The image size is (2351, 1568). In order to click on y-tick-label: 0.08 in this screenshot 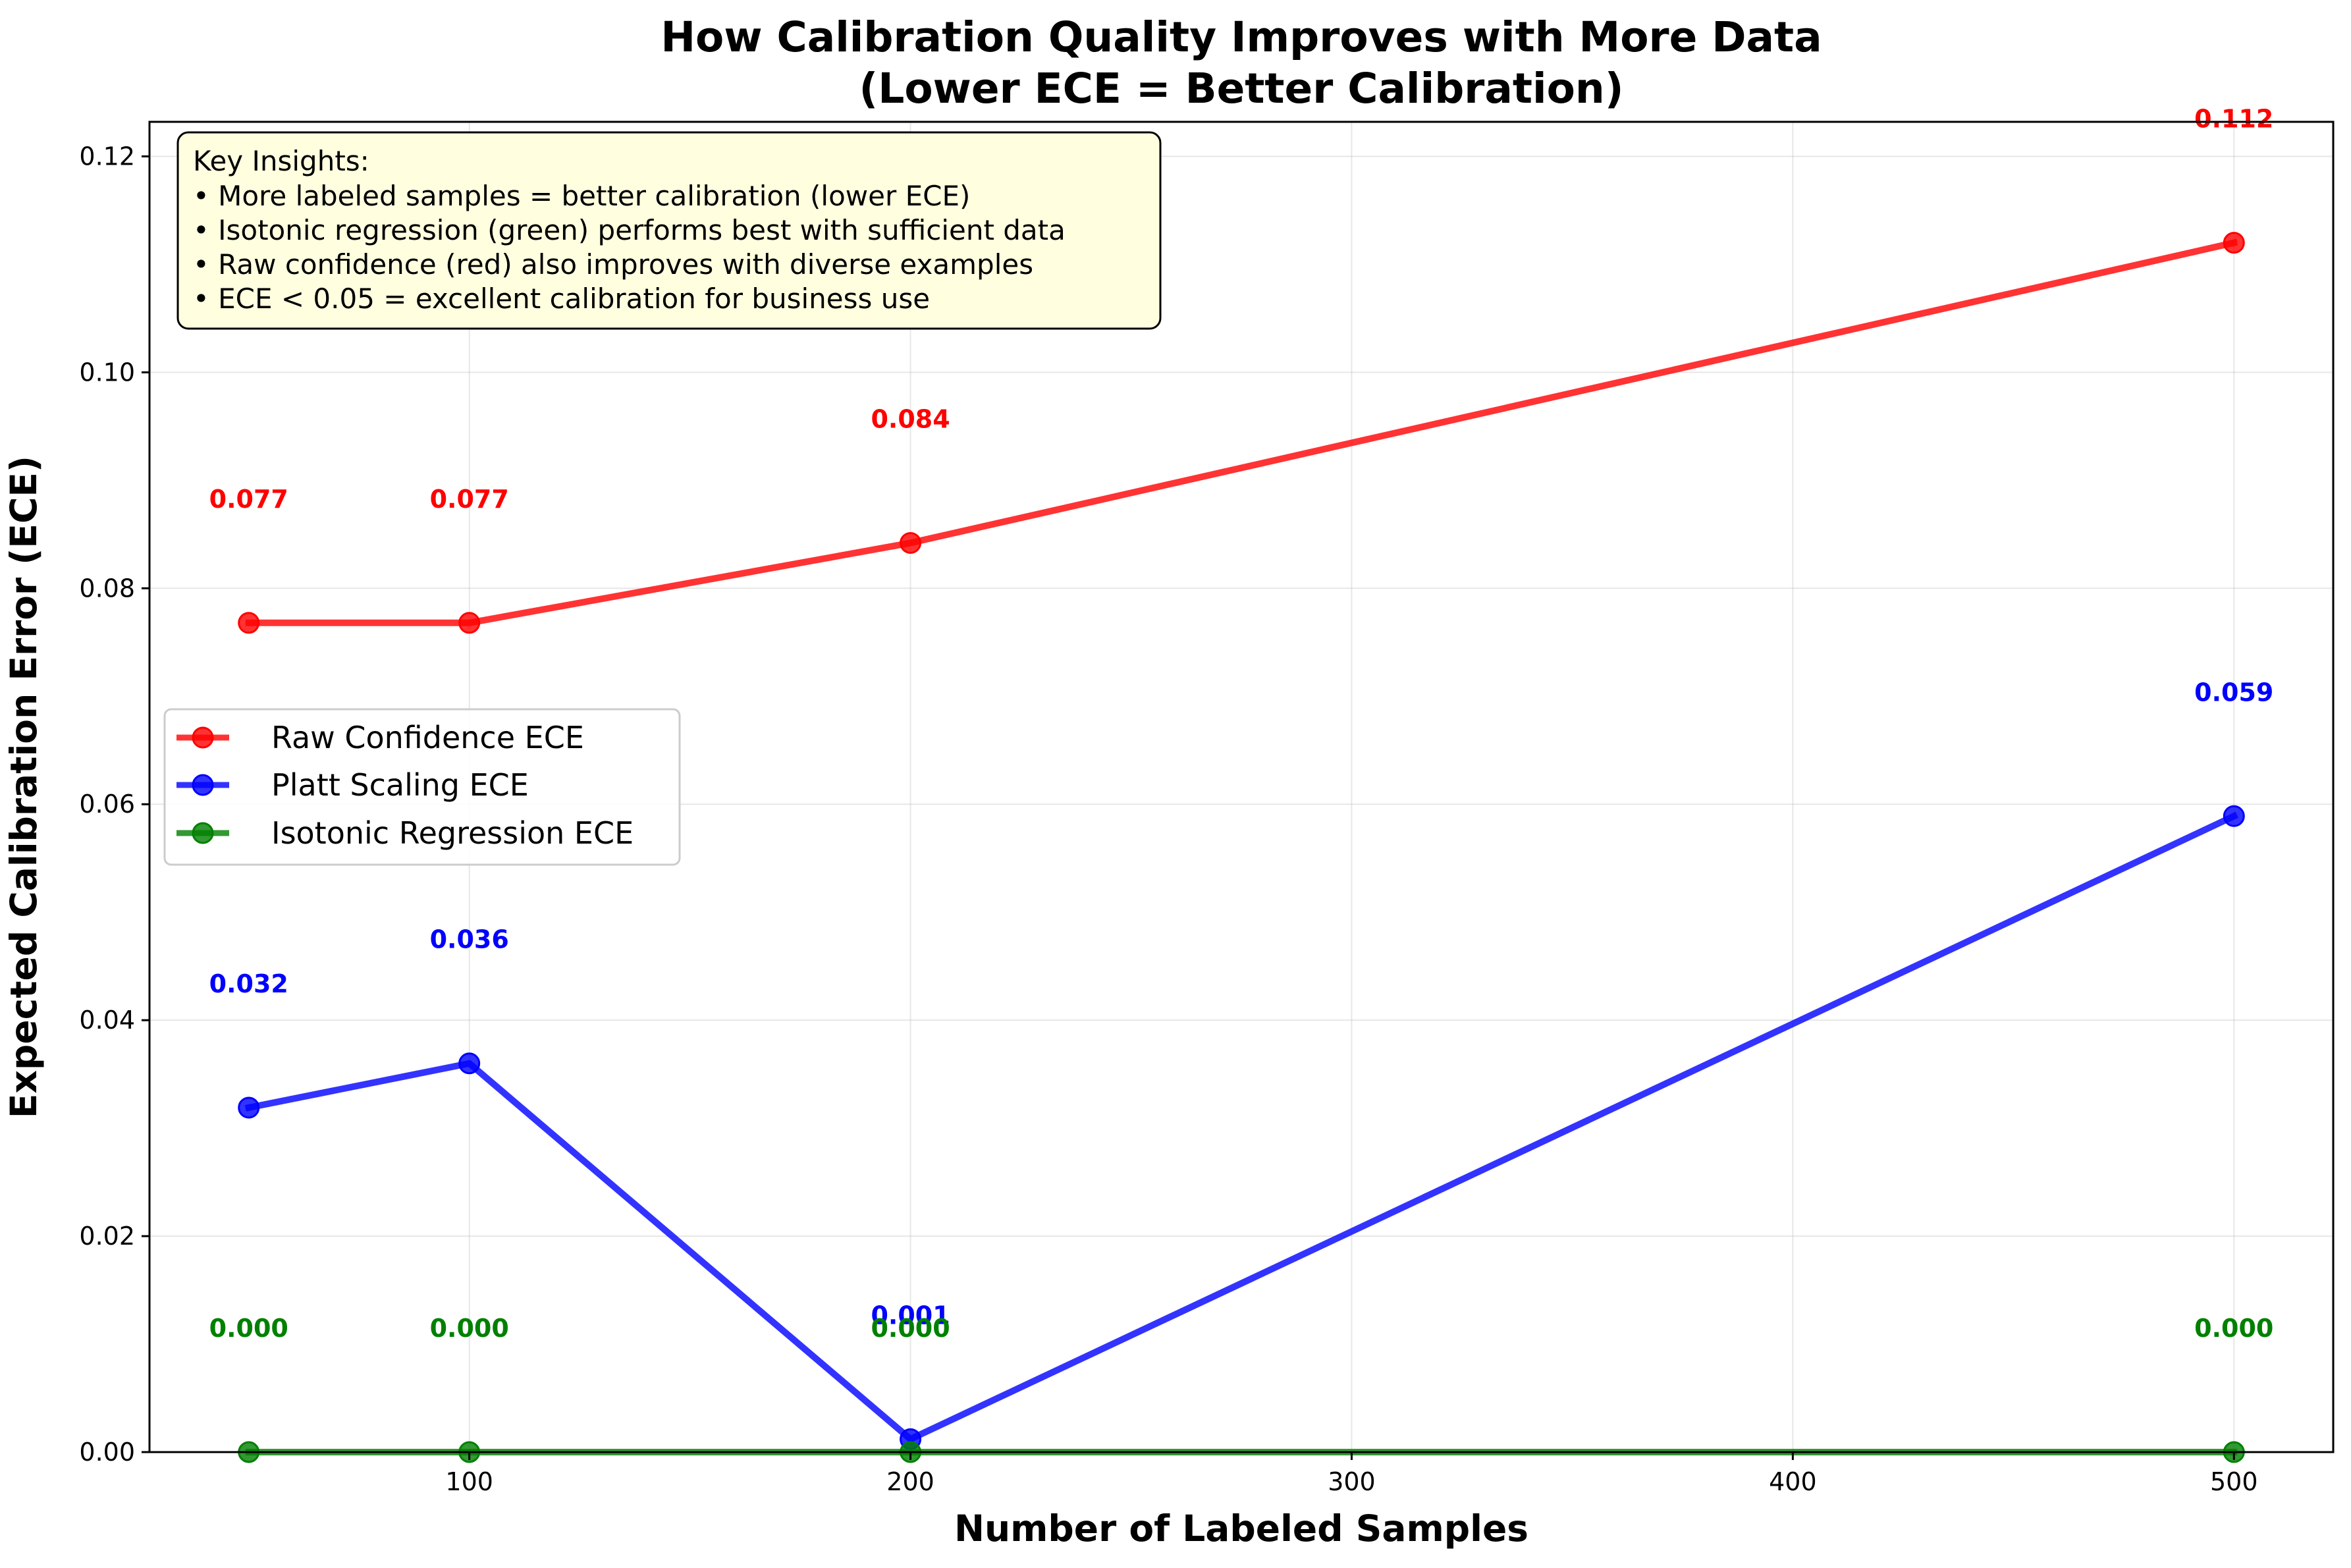, I will do `click(107, 589)`.